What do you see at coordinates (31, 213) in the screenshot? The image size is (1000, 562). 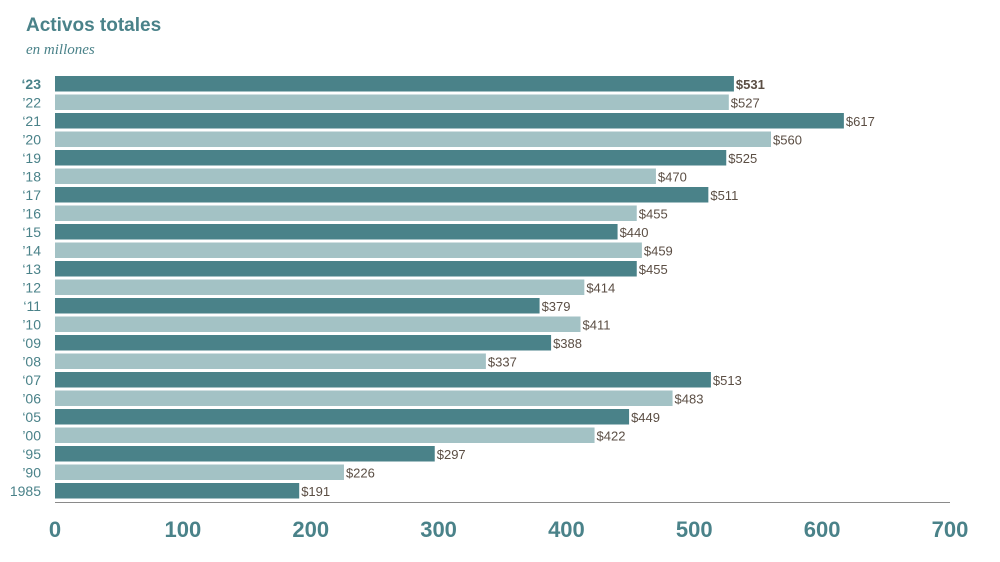 I see `category-label-7: ’16` at bounding box center [31, 213].